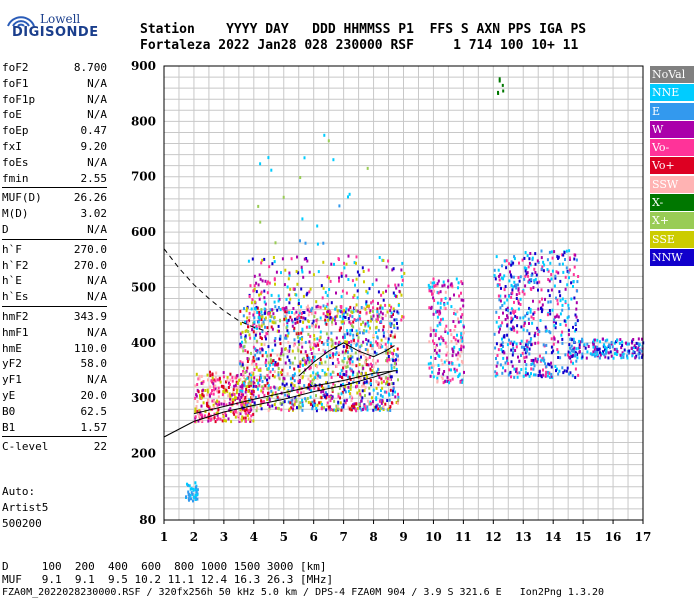  What do you see at coordinates (97, 229) in the screenshot?
I see `param-value: N/A` at bounding box center [97, 229].